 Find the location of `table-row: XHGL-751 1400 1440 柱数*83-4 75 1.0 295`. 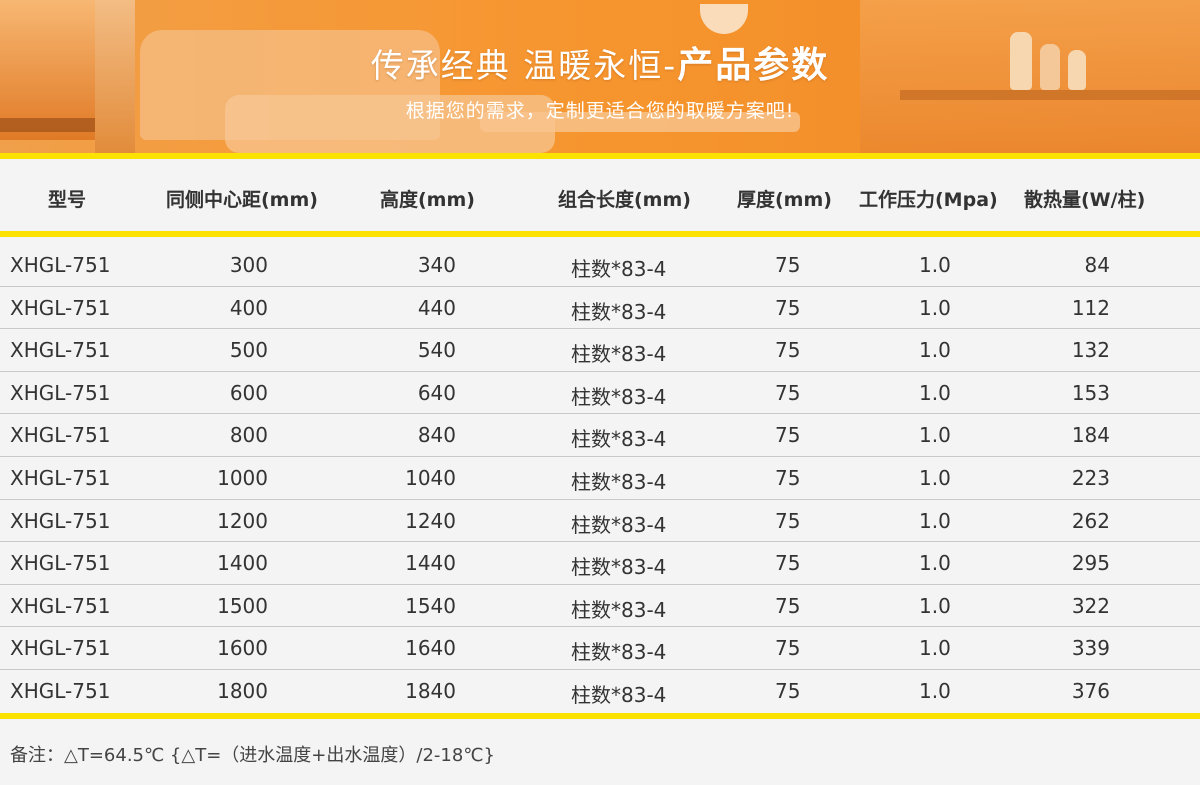

table-row: XHGL-751 1400 1440 柱数*83-4 75 1.0 295 is located at coordinates (600, 563).